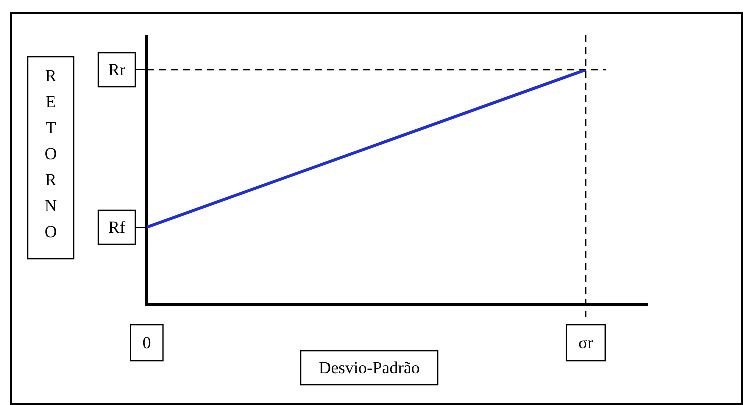 The width and height of the screenshot is (743, 405). What do you see at coordinates (117, 70) in the screenshot?
I see `annotation: Rr` at bounding box center [117, 70].